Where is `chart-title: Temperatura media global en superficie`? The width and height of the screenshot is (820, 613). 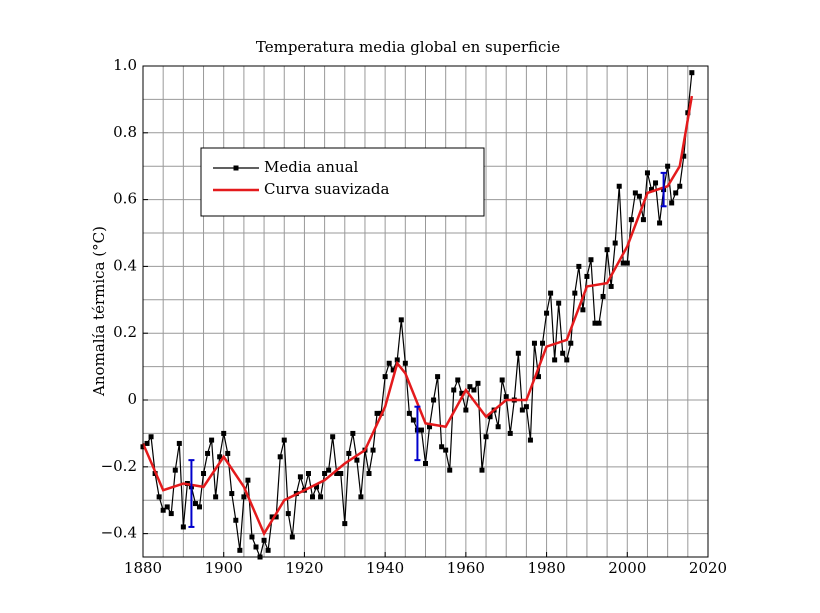 chart-title: Temperatura media global en superficie is located at coordinates (408, 47).